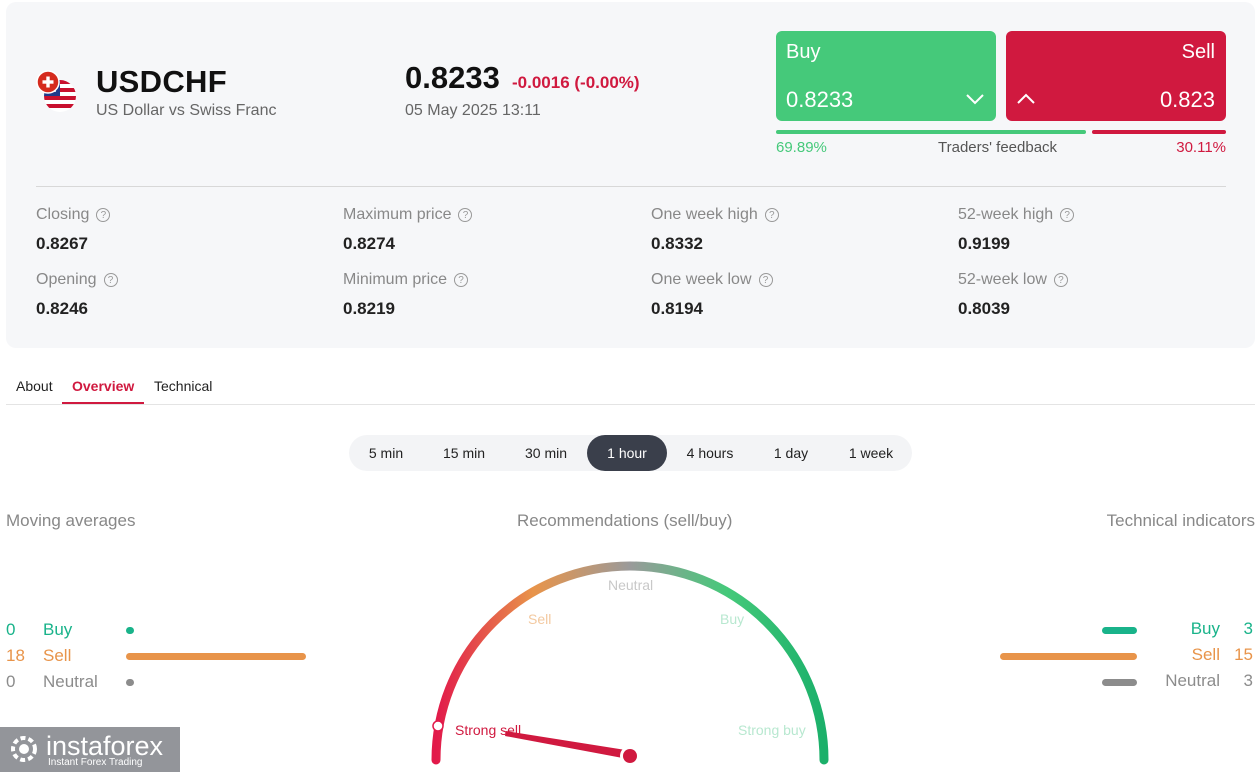  What do you see at coordinates (732, 619) in the screenshot?
I see `gauge-label-buy: Buy` at bounding box center [732, 619].